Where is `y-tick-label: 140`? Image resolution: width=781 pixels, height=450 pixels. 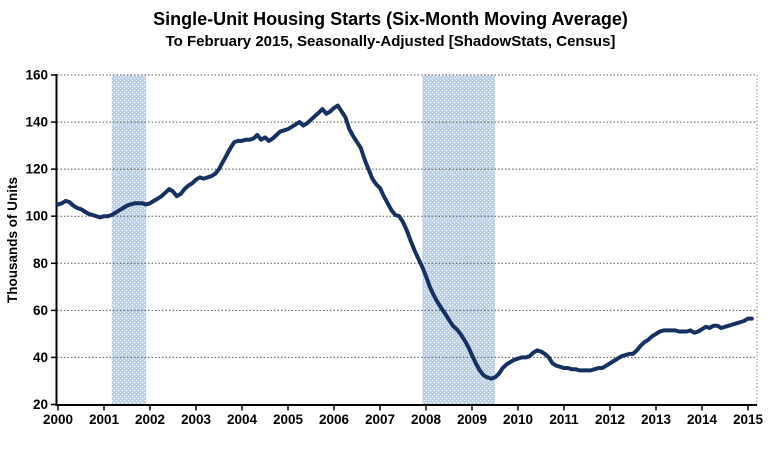 y-tick-label: 140 is located at coordinates (36, 122).